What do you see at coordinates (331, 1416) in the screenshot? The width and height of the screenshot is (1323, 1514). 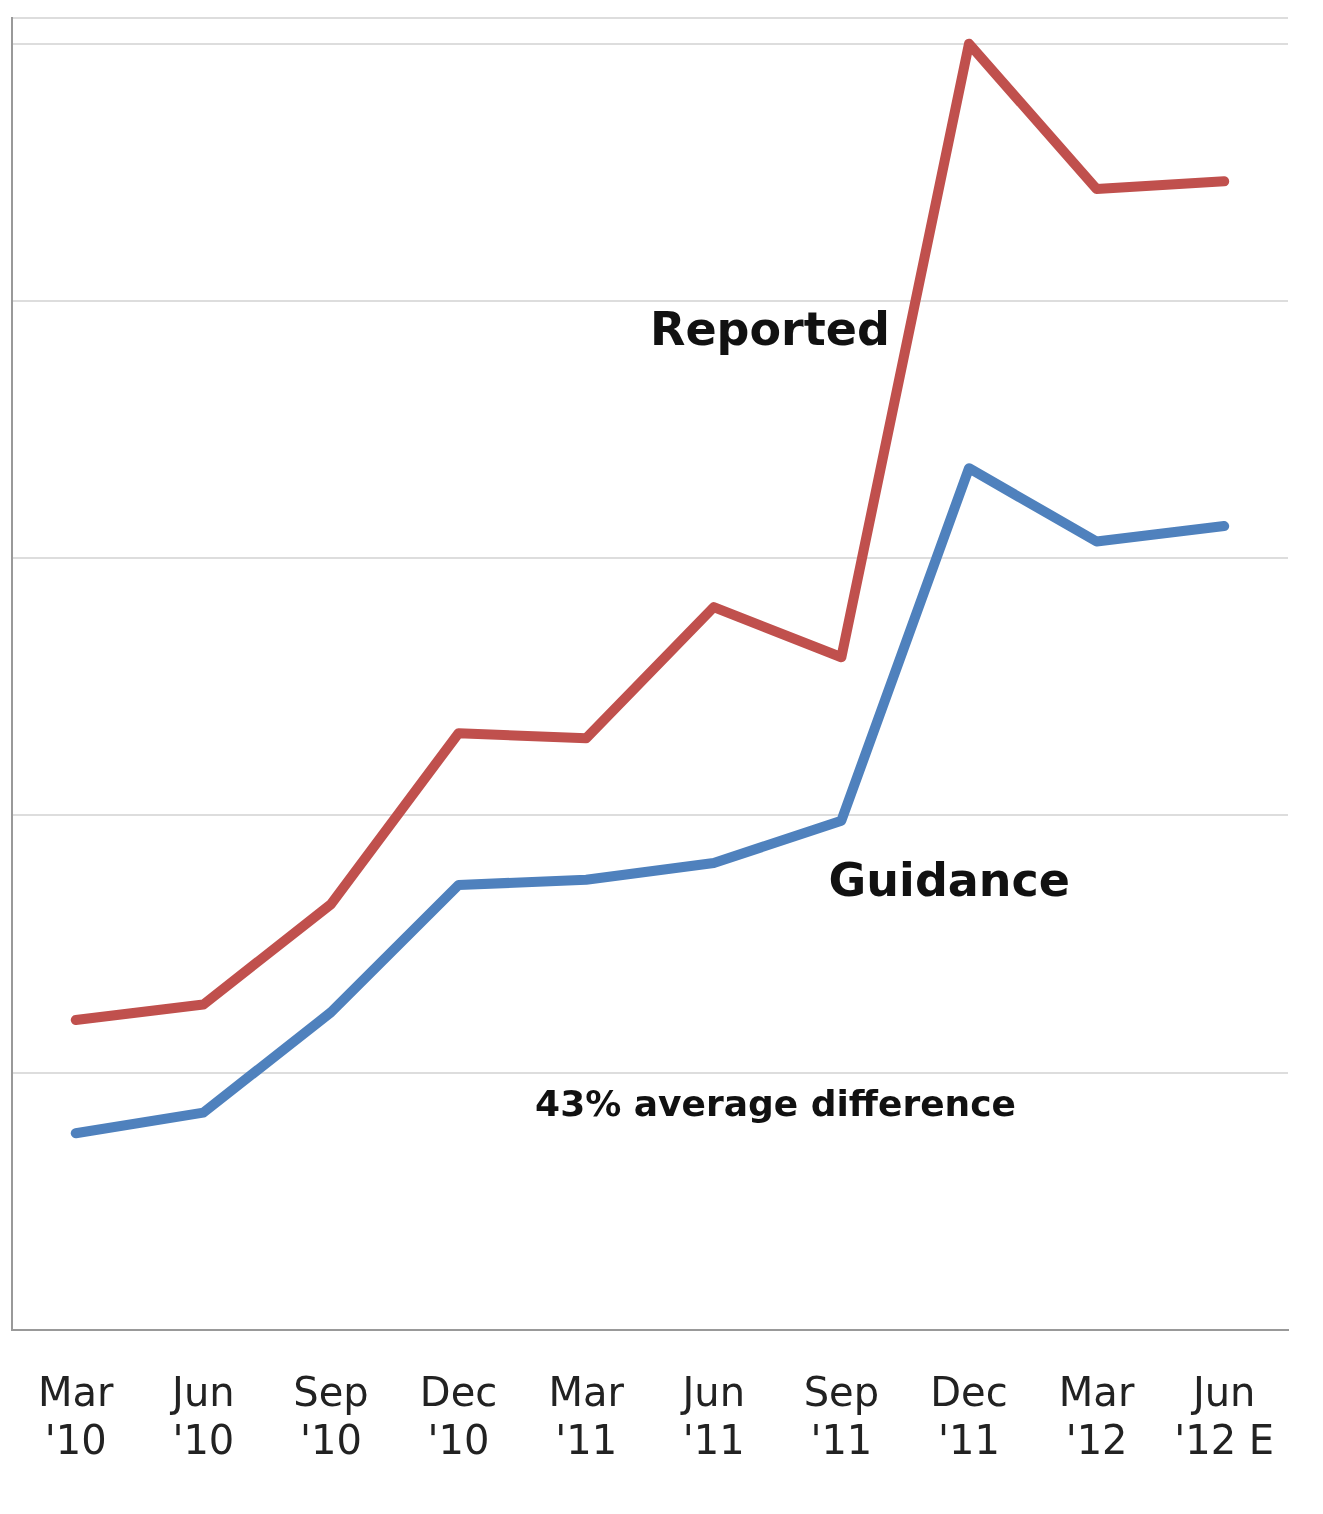 I see `x-tick-label: Sep '10` at bounding box center [331, 1416].